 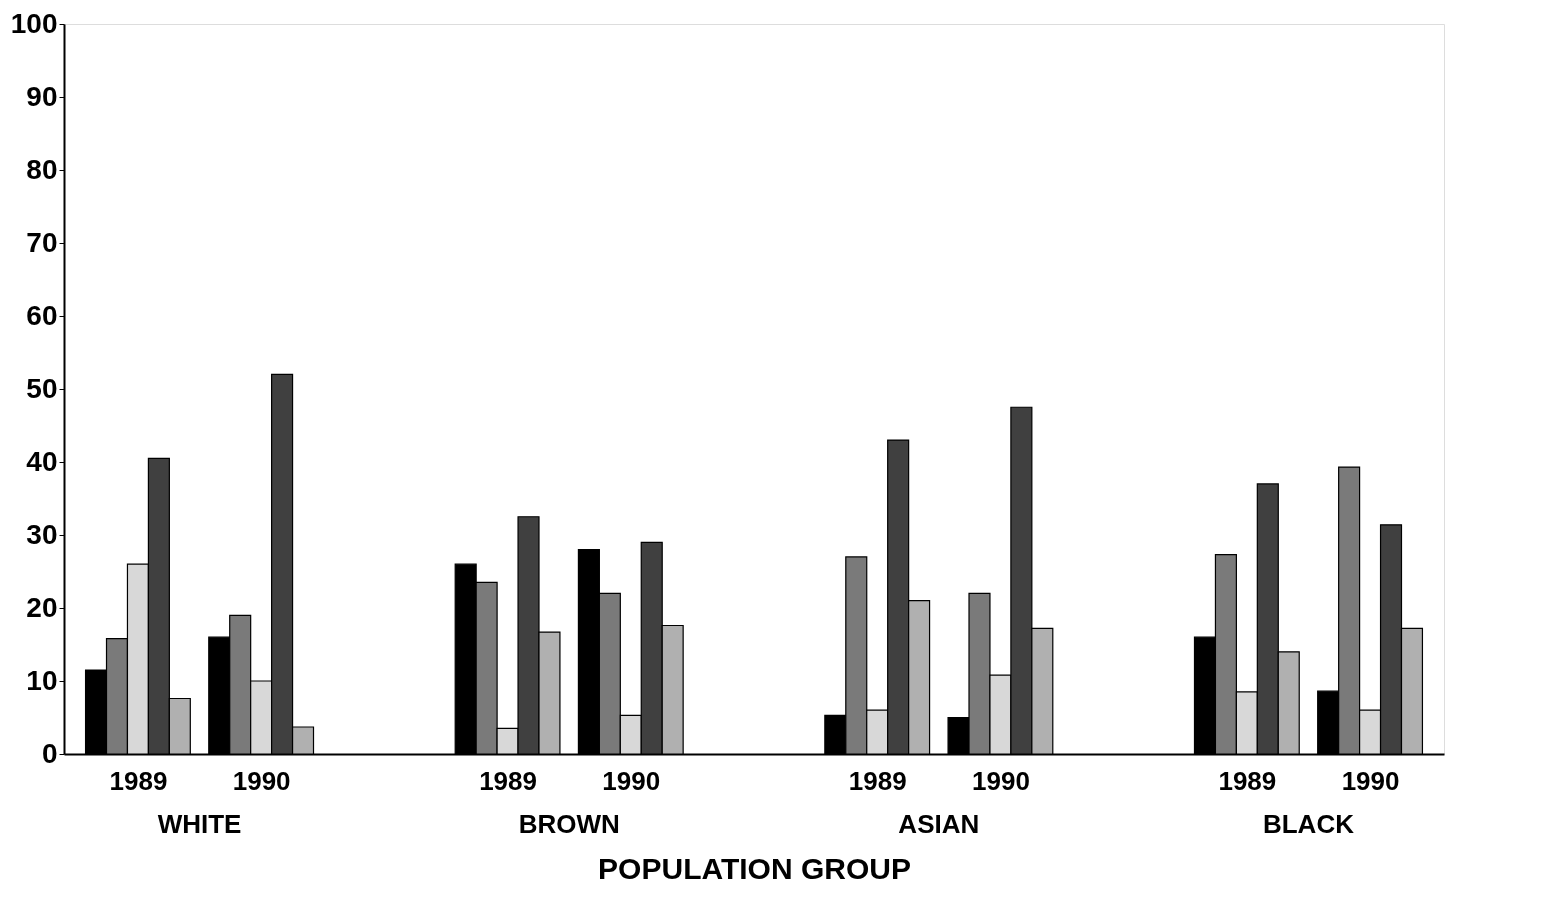 I want to click on y-tick-label: 50, so click(x=42, y=388).